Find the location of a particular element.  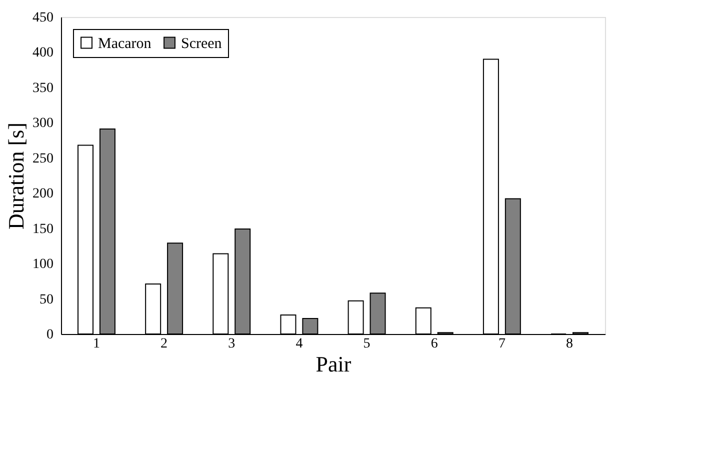

x-tick-label: 8 is located at coordinates (570, 344).